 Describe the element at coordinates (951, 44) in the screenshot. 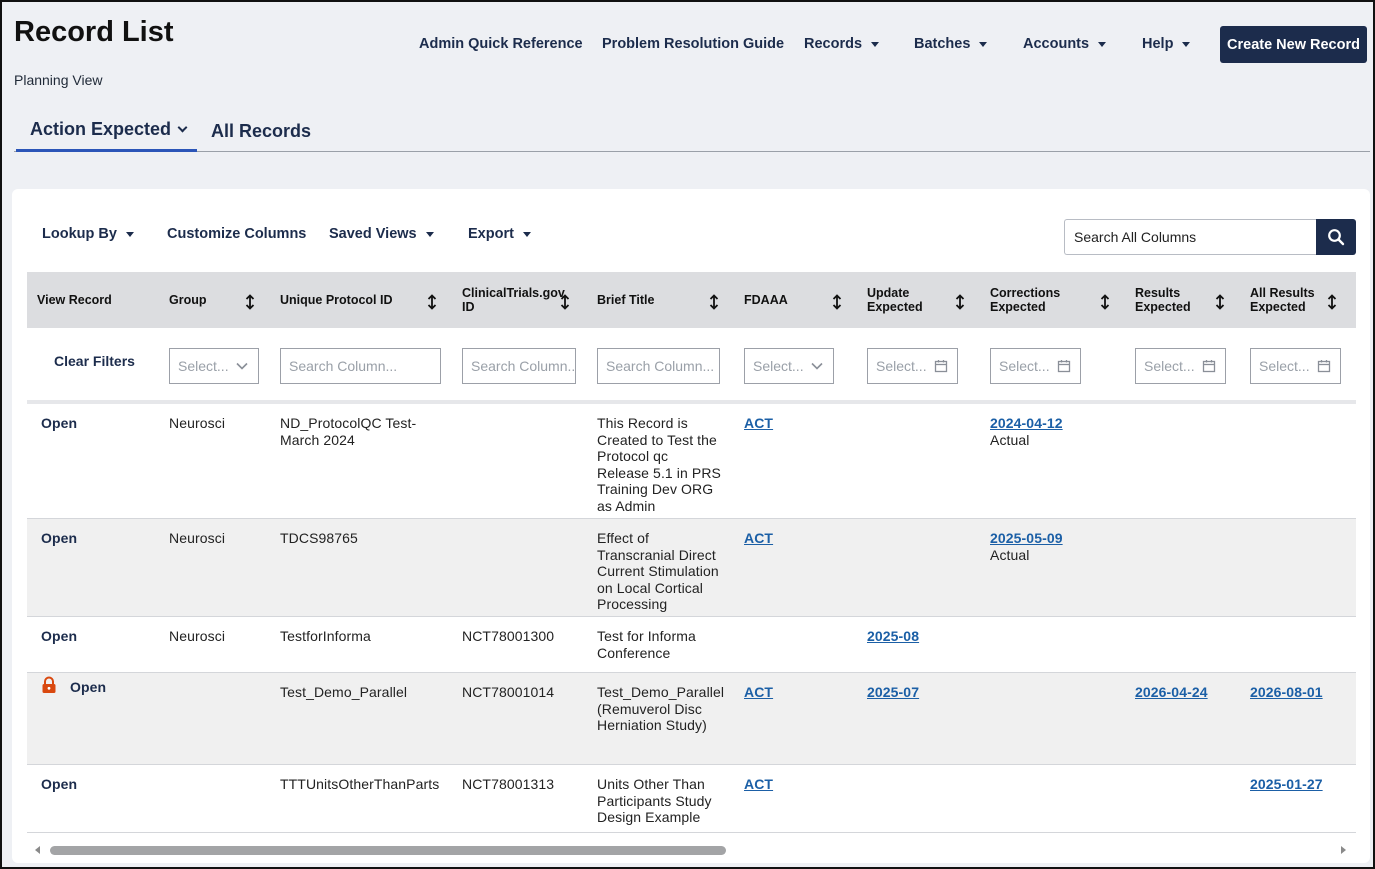

I see `batches-menu: Batches` at that location.